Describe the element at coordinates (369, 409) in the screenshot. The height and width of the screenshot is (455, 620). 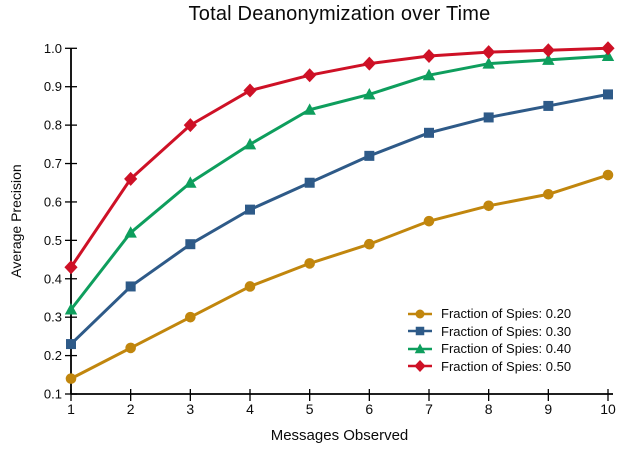
I see `x-tick-label: 6` at that location.